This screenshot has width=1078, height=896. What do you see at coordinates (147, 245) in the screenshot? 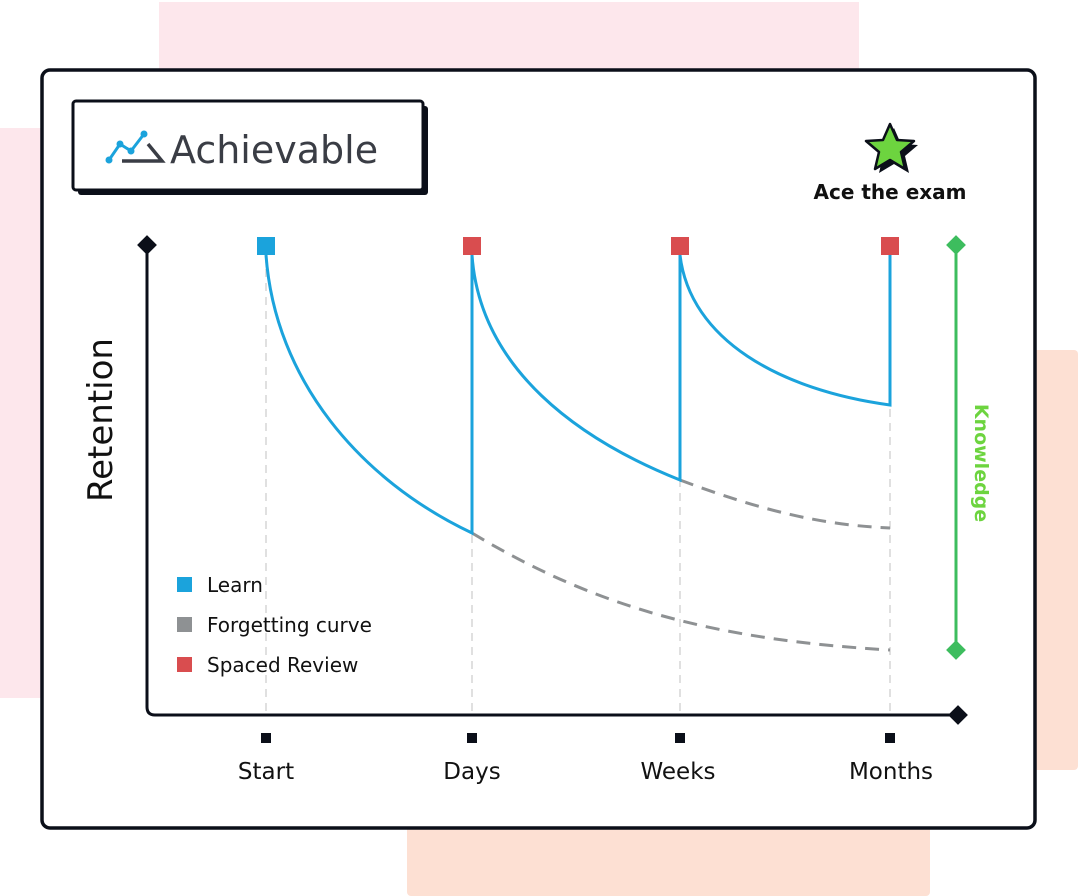
I see `y-axis-arrow` at bounding box center [147, 245].